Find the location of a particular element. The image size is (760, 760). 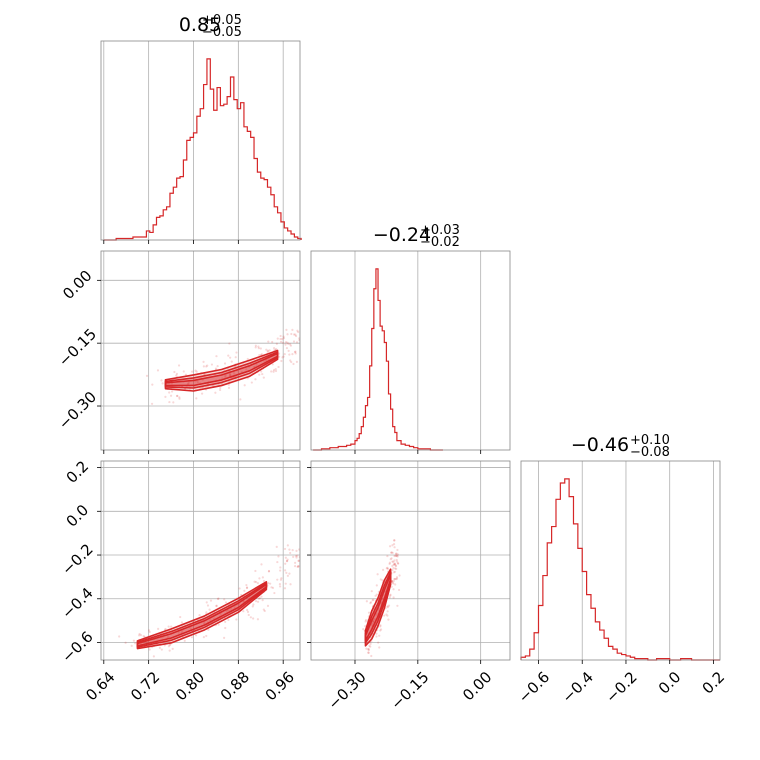

y-tick-label: −0.4 is located at coordinates (77, 603).